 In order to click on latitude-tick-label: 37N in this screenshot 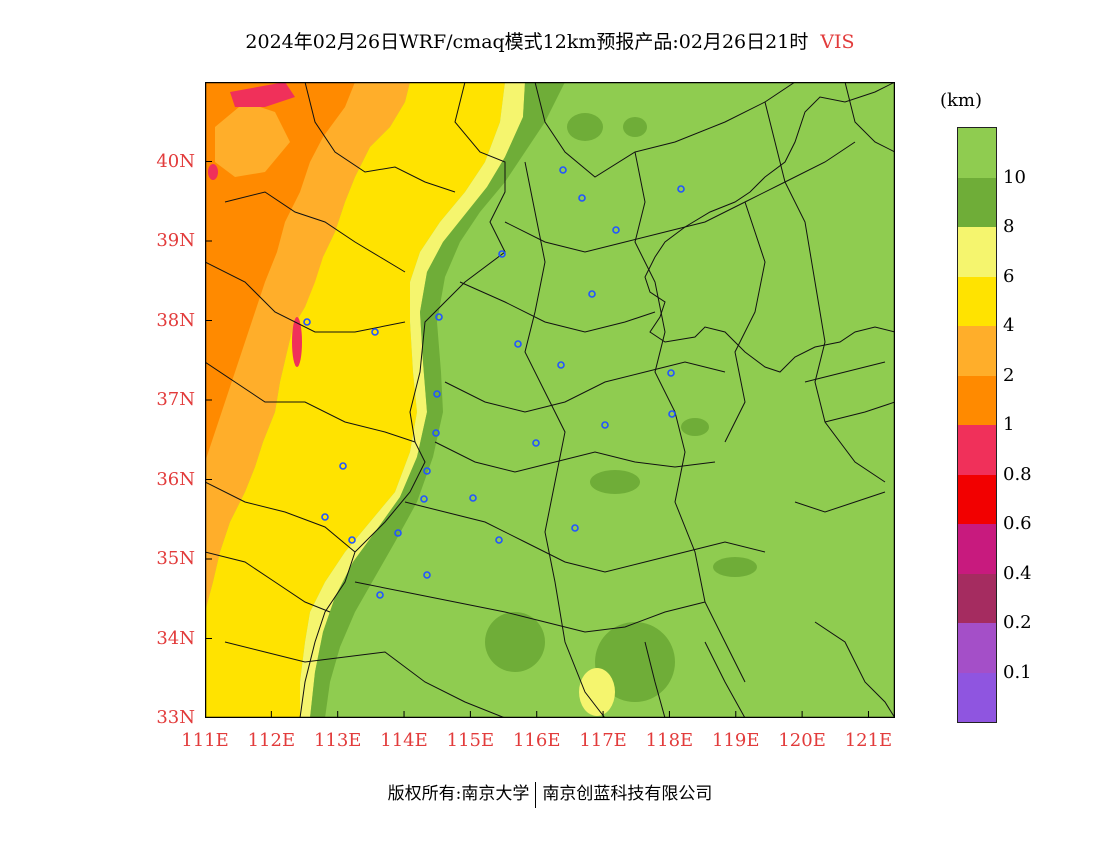, I will do `click(175, 399)`.